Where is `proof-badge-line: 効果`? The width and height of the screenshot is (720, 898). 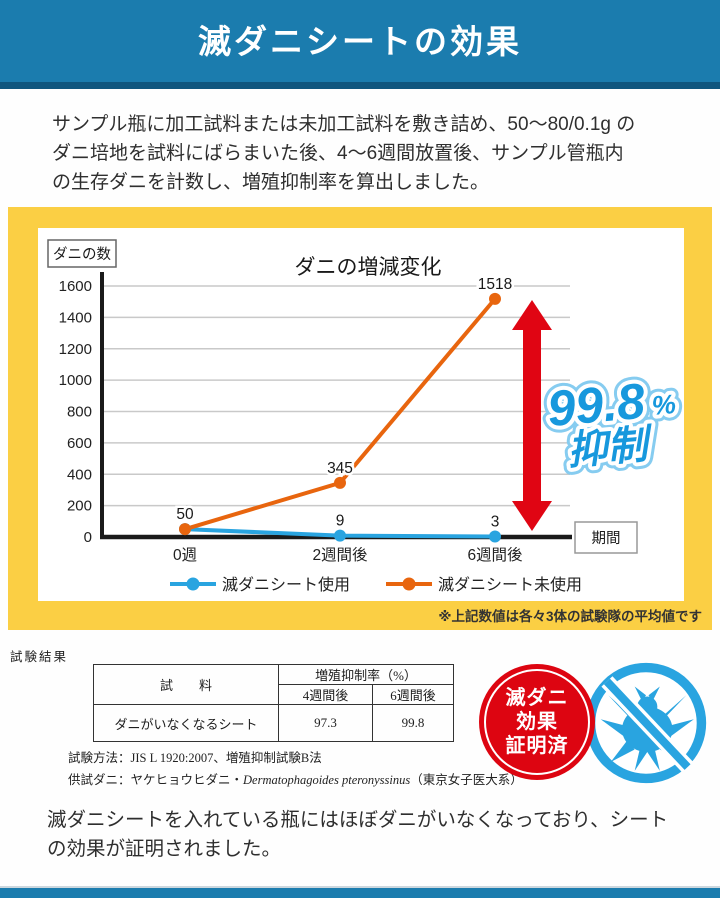
proof-badge-line: 効果 is located at coordinates (537, 722).